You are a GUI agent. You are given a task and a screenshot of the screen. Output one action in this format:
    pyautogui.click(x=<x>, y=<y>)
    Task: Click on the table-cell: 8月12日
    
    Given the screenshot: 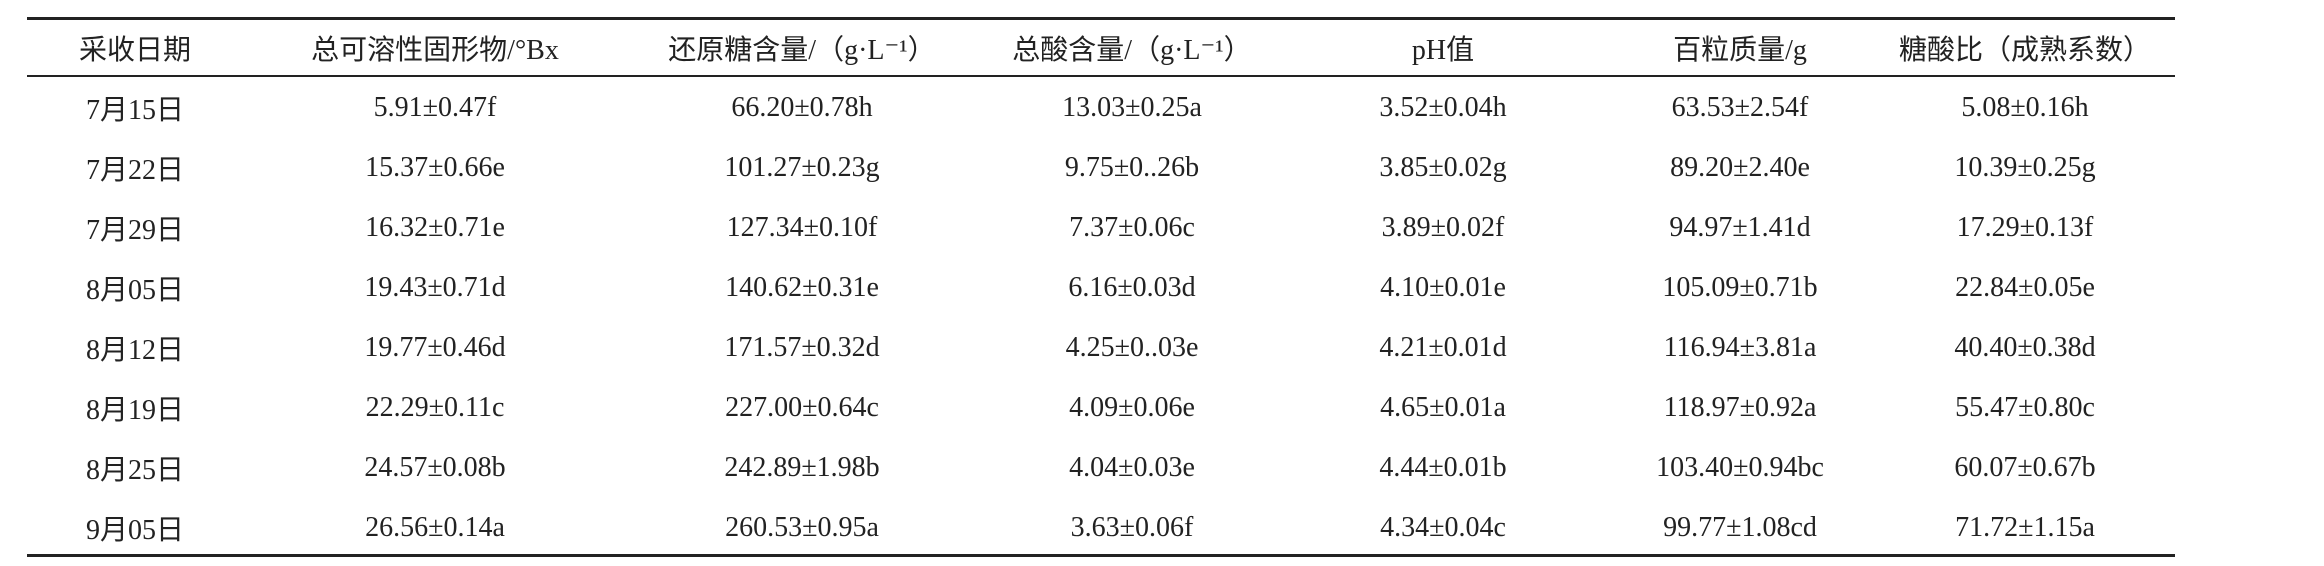 What is the action you would take?
    pyautogui.click(x=135, y=350)
    